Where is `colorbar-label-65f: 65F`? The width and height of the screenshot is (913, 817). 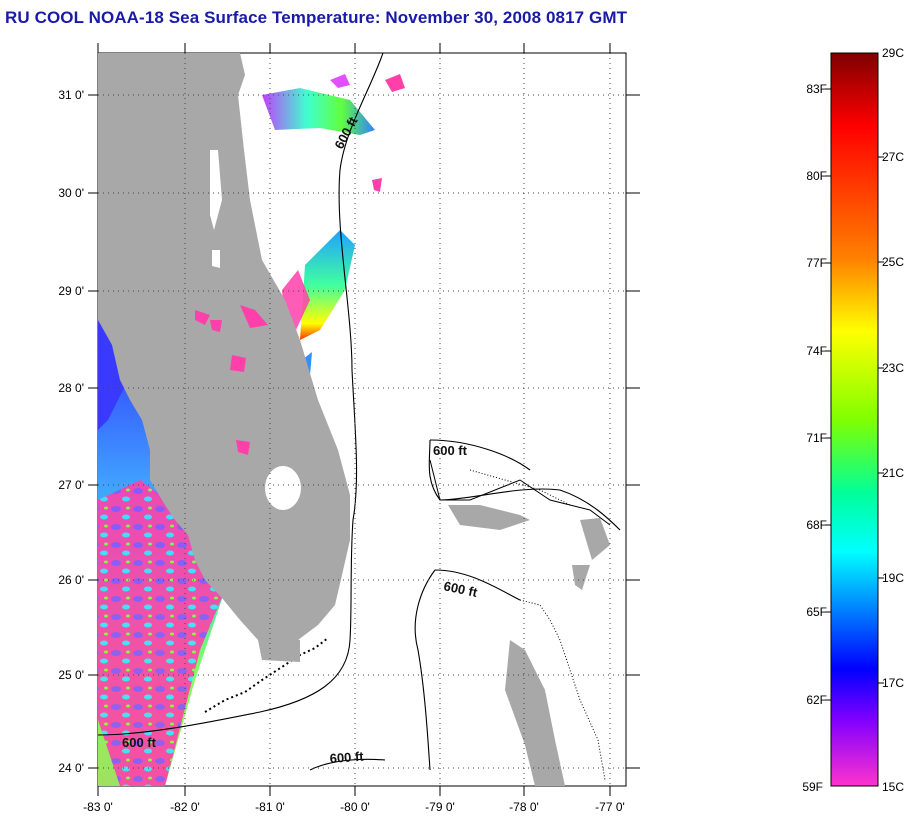
colorbar-label-65f: 65F is located at coordinates (816, 612).